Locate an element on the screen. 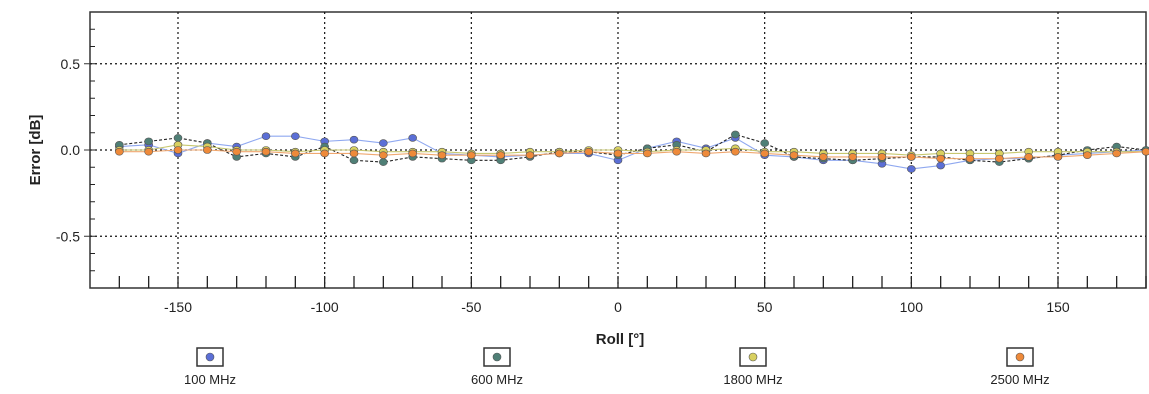 The height and width of the screenshot is (394, 1149). series-line-2500-mhz is located at coordinates (633, 154).